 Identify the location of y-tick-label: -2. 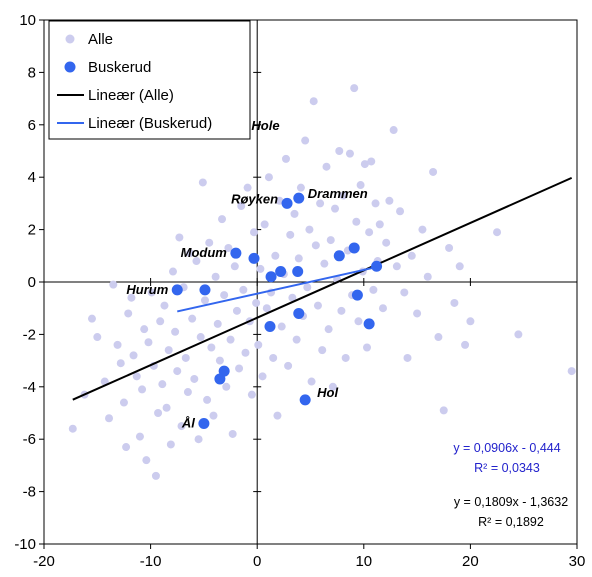
(29, 334).